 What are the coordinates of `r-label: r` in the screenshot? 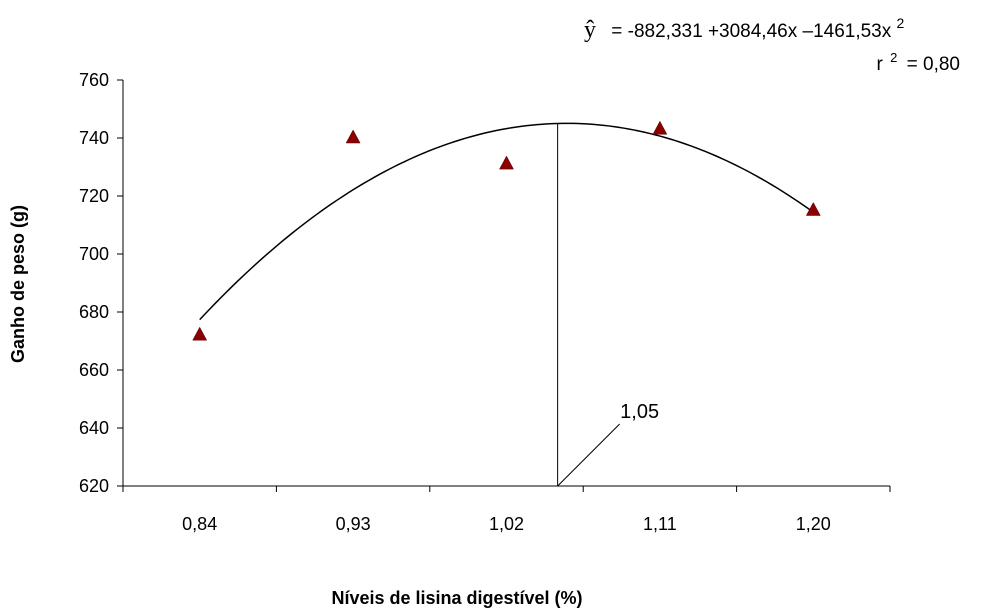 It's located at (880, 64).